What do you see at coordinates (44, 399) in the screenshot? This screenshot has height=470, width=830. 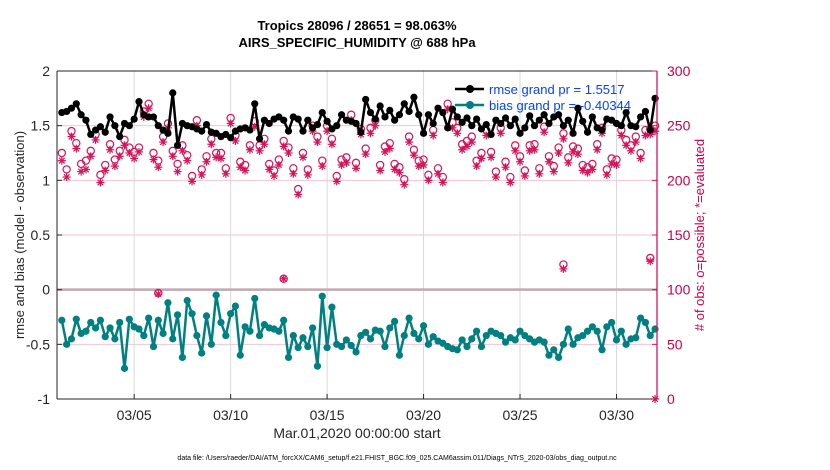 I see `y-tick-label: -1` at bounding box center [44, 399].